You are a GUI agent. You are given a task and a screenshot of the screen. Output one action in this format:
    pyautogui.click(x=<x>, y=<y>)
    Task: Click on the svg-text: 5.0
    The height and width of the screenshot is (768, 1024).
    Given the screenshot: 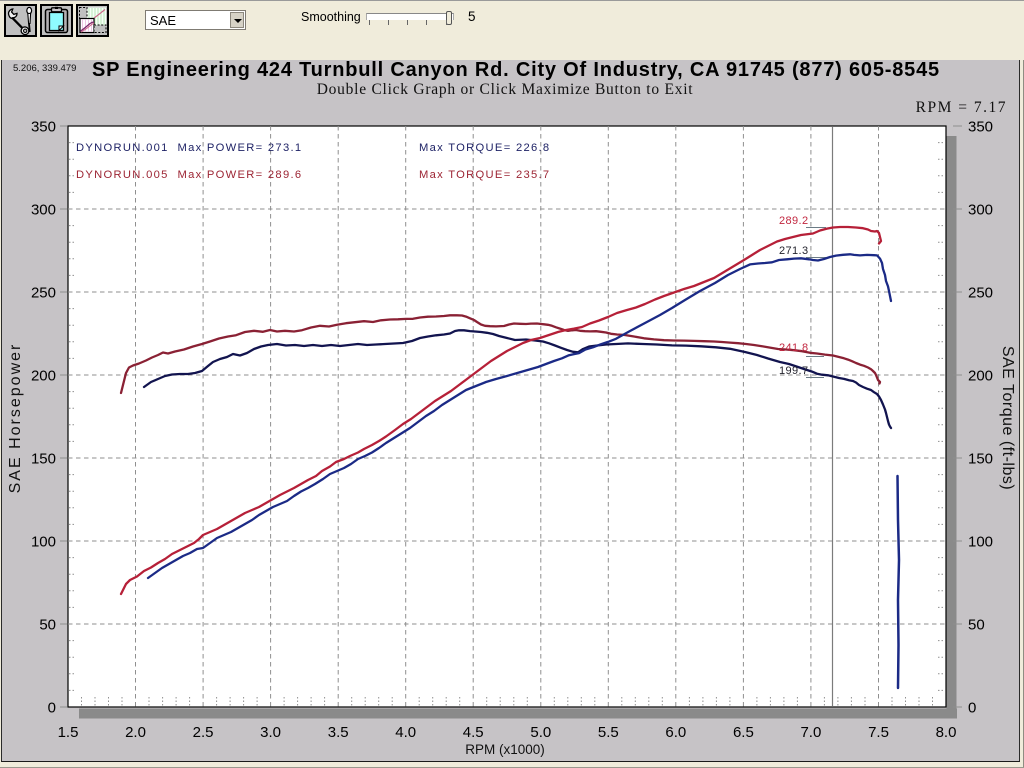 What is the action you would take?
    pyautogui.click(x=540, y=732)
    